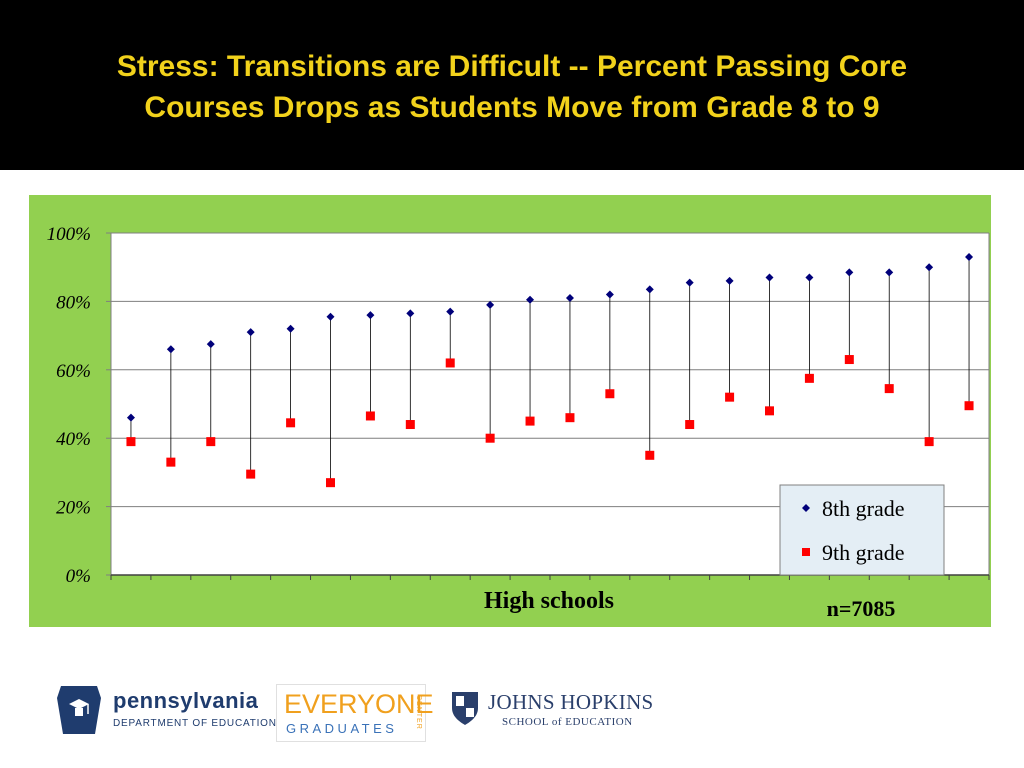 The height and width of the screenshot is (768, 1024). What do you see at coordinates (806, 508) in the screenshot?
I see `legend-8th-grade-marker` at bounding box center [806, 508].